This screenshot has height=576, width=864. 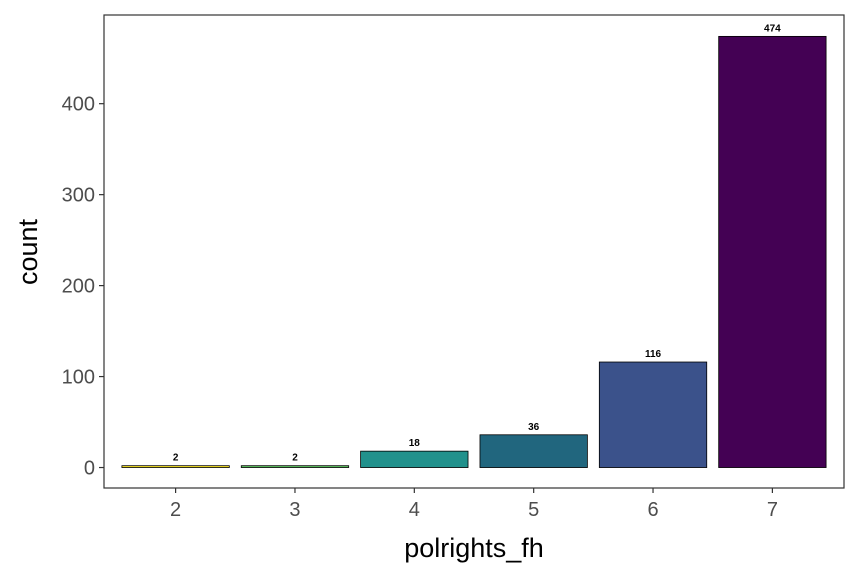 I want to click on y-tick-label-300: 300, so click(x=78, y=196).